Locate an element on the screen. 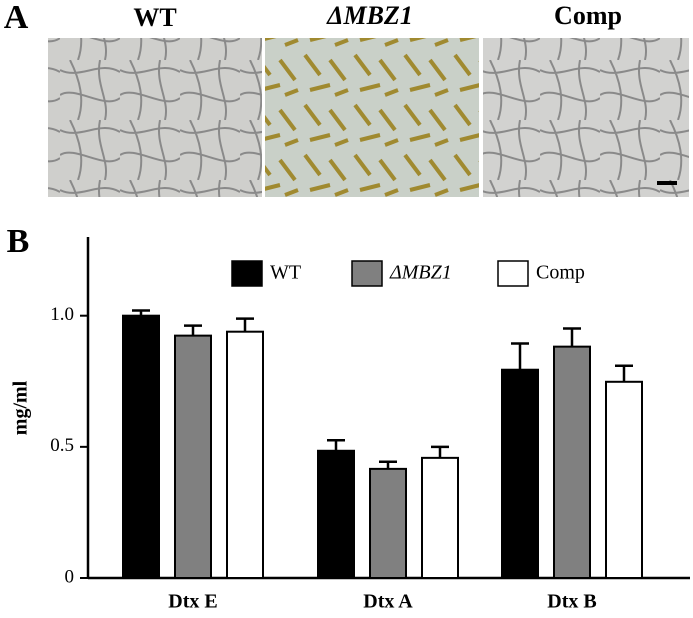 This screenshot has height=618, width=693. x-tick-label: Dtx A is located at coordinates (388, 602).